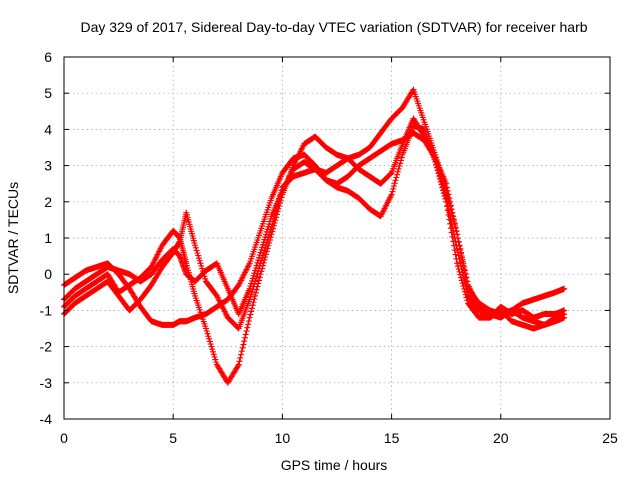 Image resolution: width=640 pixels, height=480 pixels. What do you see at coordinates (610, 438) in the screenshot?
I see `x-tick-label: 25` at bounding box center [610, 438].